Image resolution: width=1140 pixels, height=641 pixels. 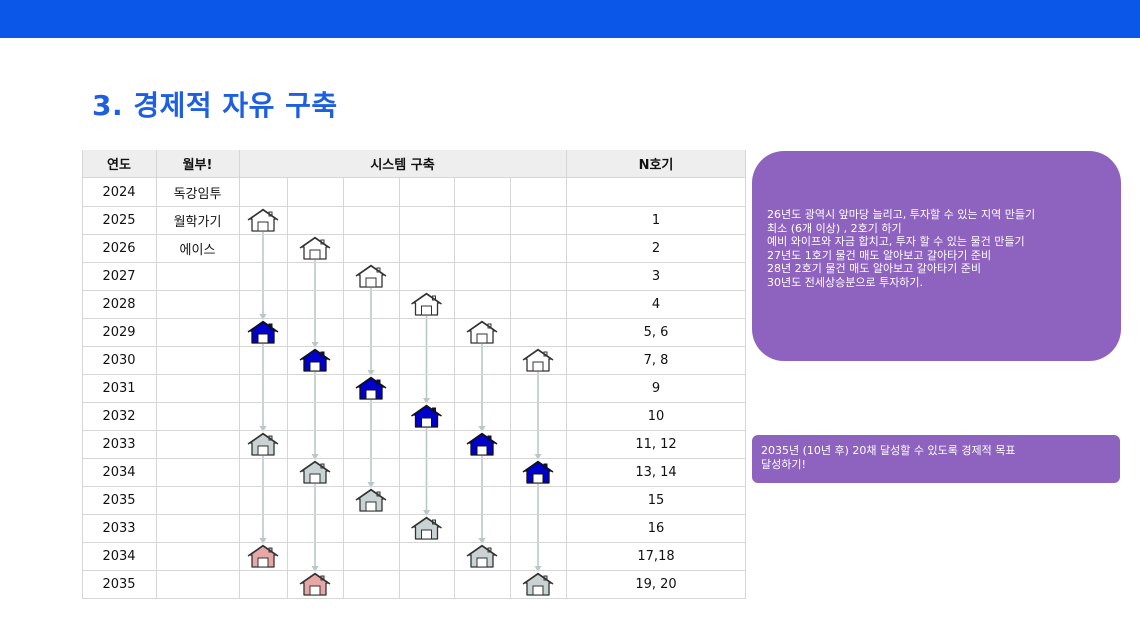 What do you see at coordinates (197, 222) in the screenshot?
I see `wolbu-cell: 월학가기` at bounding box center [197, 222].